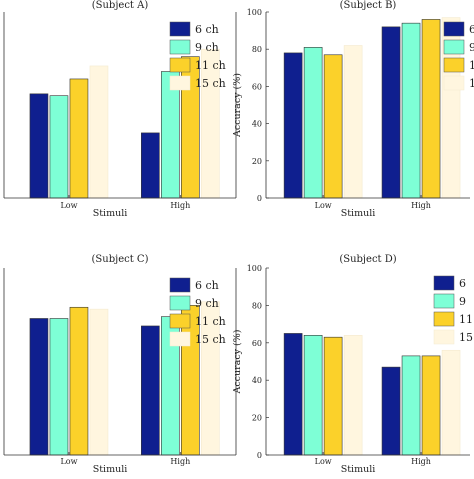 This screenshot has height=479, width=474. I want to click on legend-label-3: 1, so click(471, 65).